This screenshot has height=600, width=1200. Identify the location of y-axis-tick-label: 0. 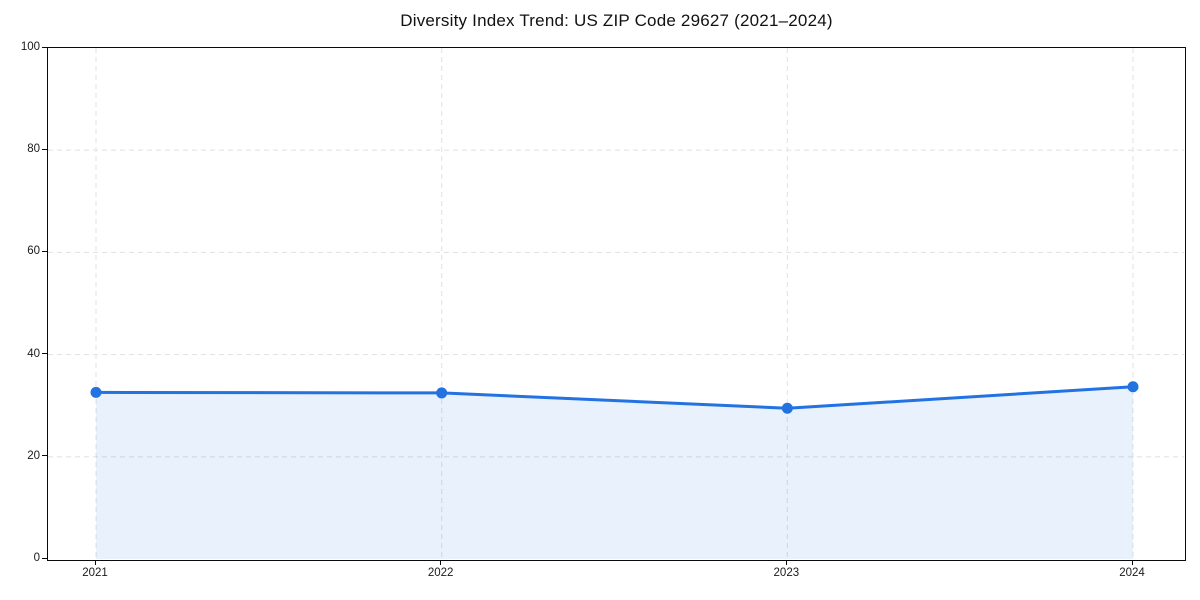
(36, 558).